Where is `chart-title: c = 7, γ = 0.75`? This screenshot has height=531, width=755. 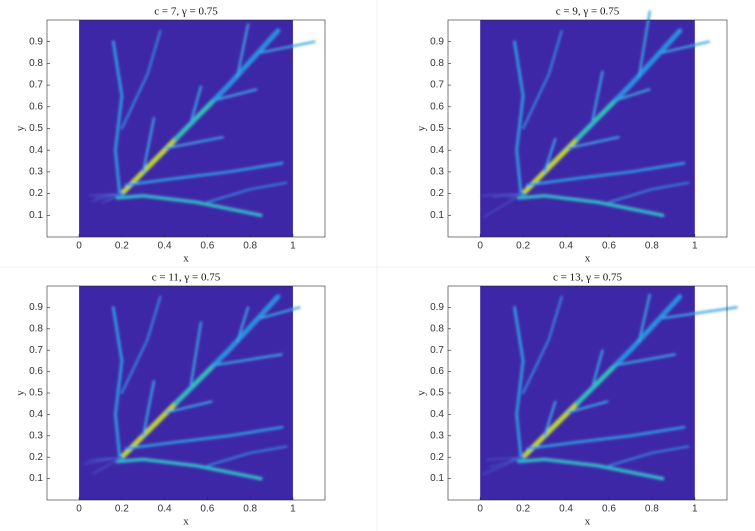 chart-title: c = 7, γ = 0.75 is located at coordinates (186, 12).